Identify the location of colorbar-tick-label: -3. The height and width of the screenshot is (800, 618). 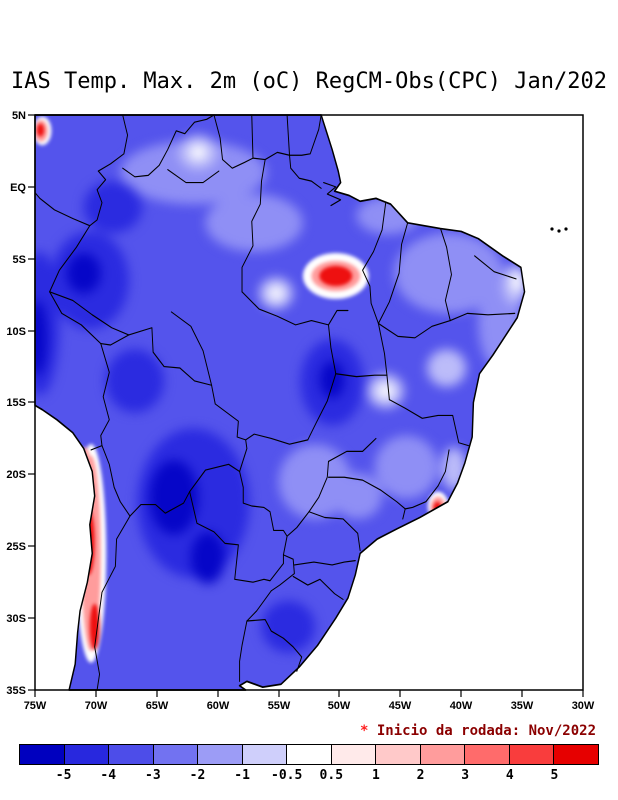
(153, 775).